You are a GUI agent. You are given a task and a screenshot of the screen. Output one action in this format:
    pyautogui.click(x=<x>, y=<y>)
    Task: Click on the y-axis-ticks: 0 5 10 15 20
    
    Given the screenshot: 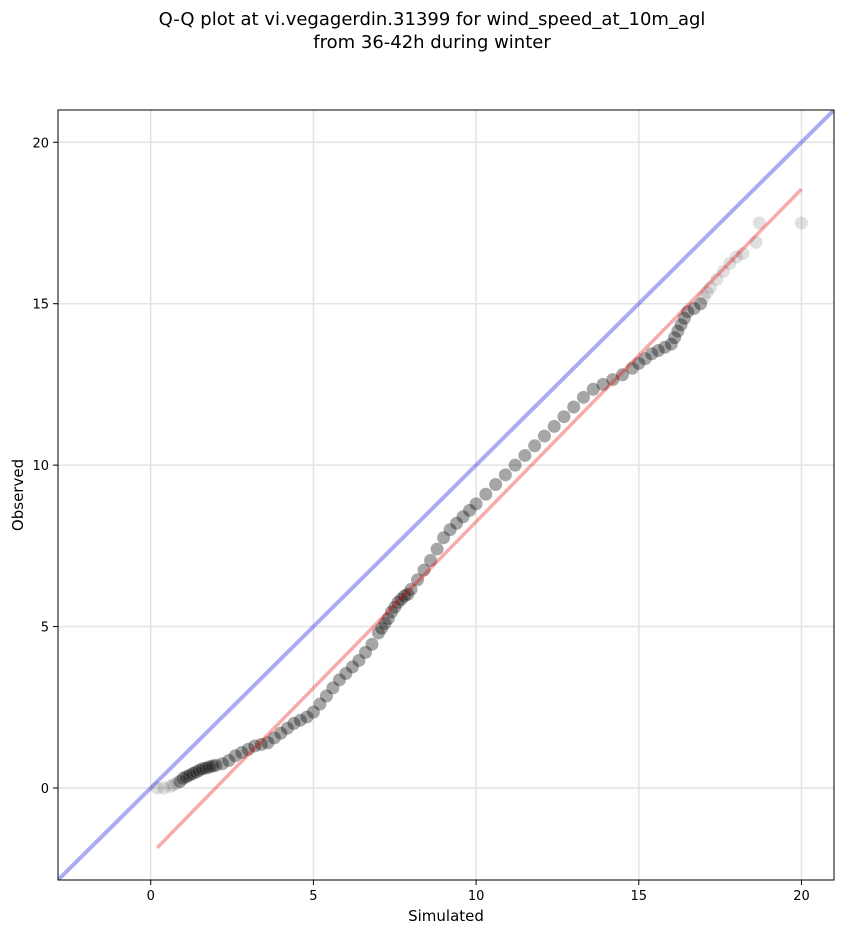 What is the action you would take?
    pyautogui.click(x=45, y=466)
    